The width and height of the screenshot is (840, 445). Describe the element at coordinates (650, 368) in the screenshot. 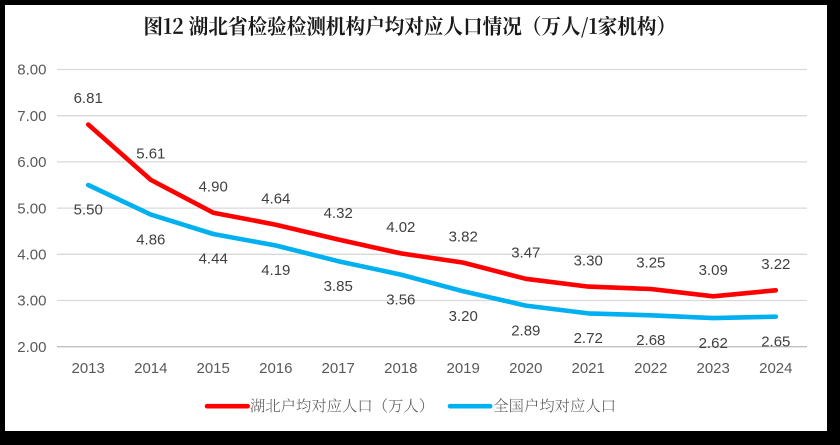

I see `svg-text: 2022` at that location.